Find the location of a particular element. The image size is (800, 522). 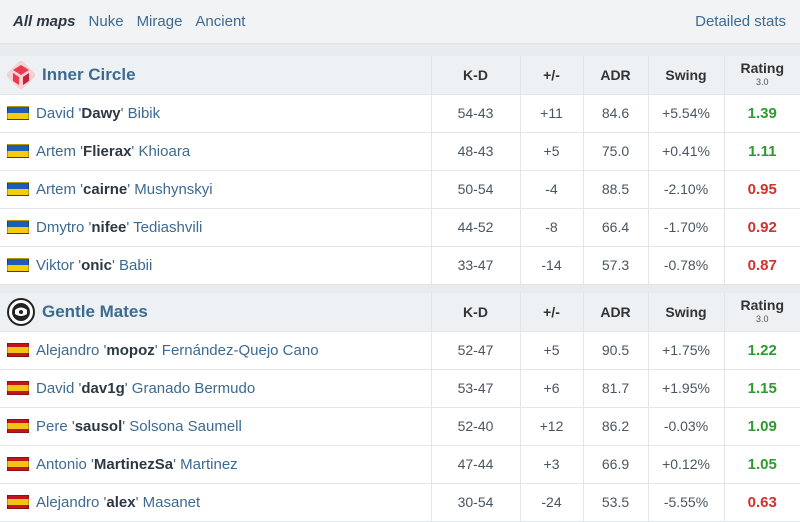

tab-mirage: Mirage is located at coordinates (159, 21).